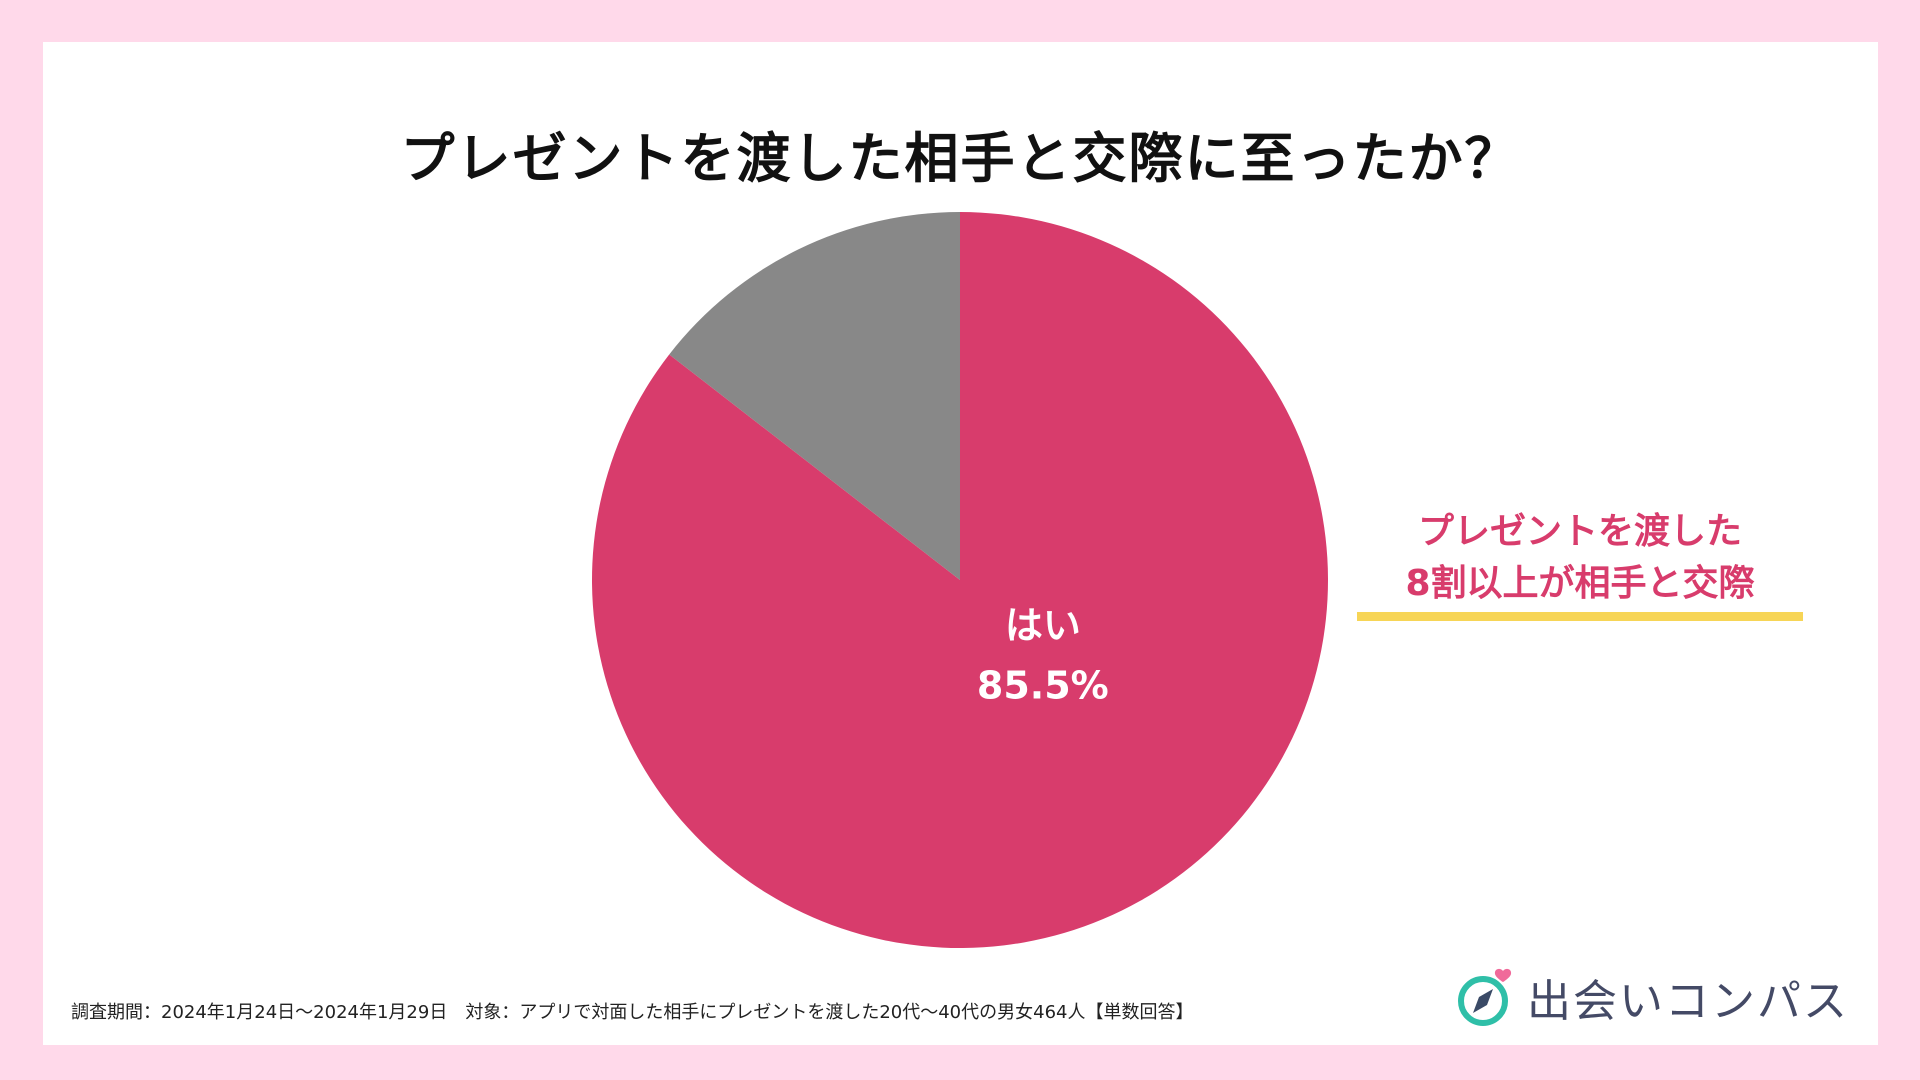 Image resolution: width=1920 pixels, height=1080 pixels. Describe the element at coordinates (1043, 686) in the screenshot. I see `slice-value-0: 85.5%` at that location.